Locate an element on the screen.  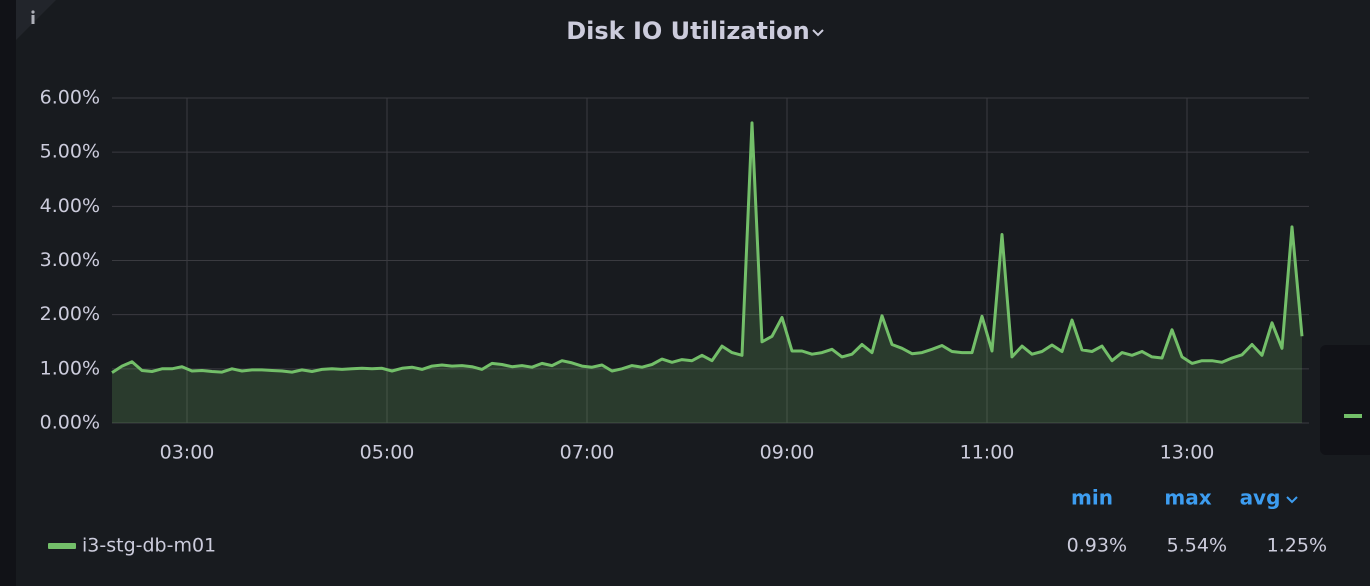
side-tab-mark is located at coordinates (1353, 416).